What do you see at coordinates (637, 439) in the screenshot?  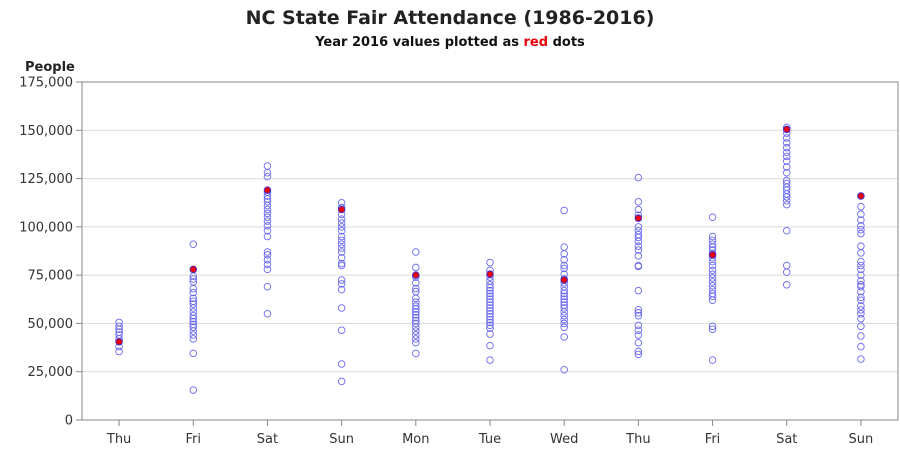 I see `x-tick-label: Thu` at bounding box center [637, 439].